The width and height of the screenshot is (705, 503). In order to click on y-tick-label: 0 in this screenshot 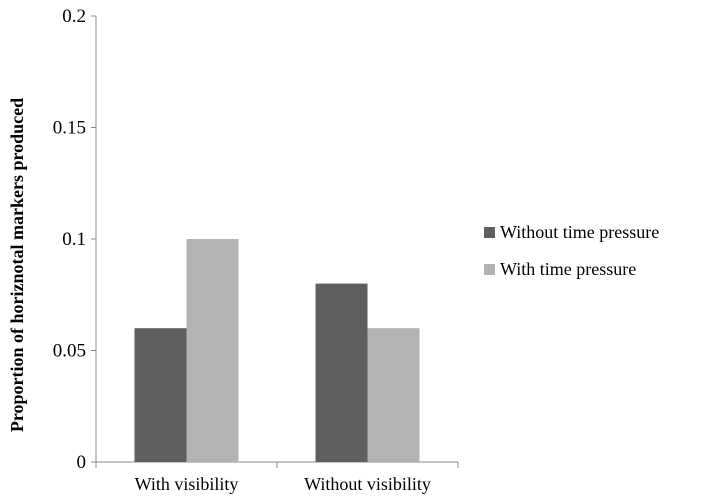, I will do `click(82, 462)`.